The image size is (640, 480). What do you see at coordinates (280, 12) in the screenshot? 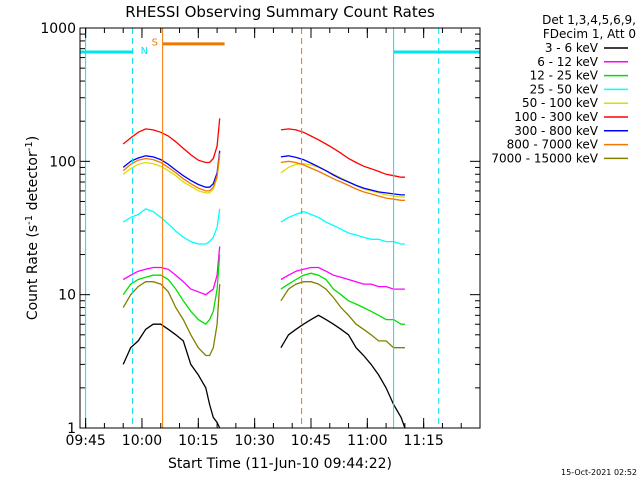
I see `chart-title: RHESSI Observing Summary Count Rates` at bounding box center [280, 12].